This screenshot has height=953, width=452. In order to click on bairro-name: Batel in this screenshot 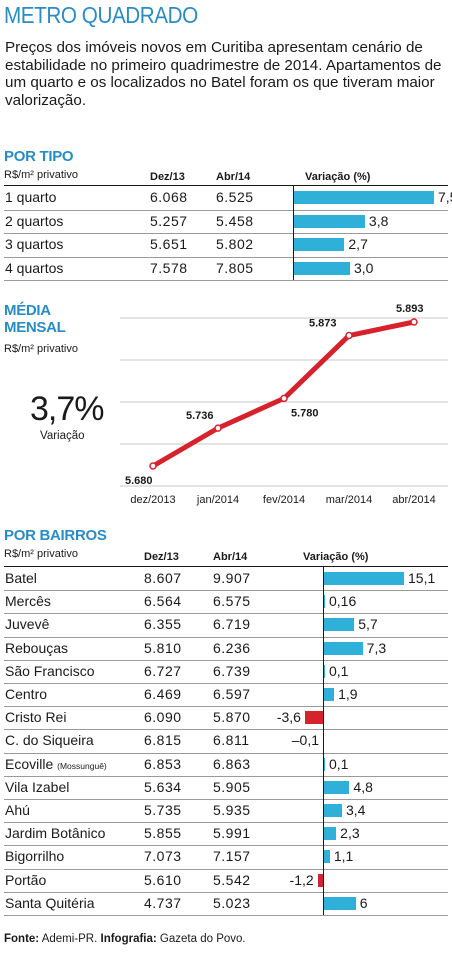, I will do `click(21, 578)`.